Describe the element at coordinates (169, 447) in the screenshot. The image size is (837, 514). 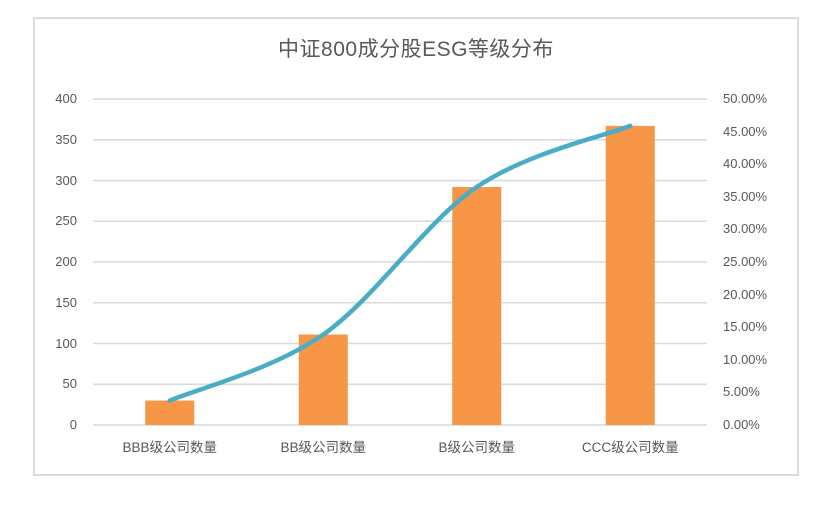
I see `category-label-BBB级公司数量: BBB级公司数量` at that location.